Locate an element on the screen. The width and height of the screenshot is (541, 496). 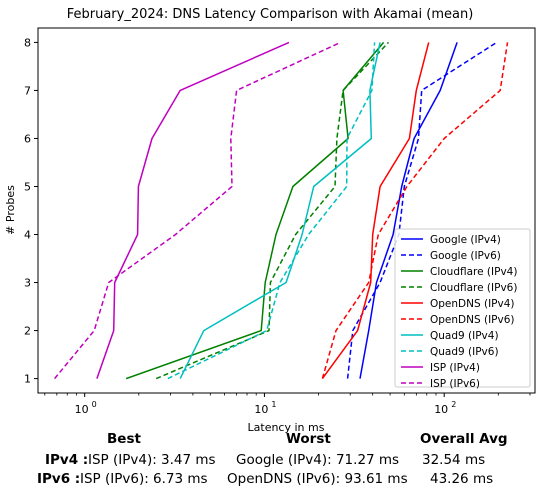
x-axis-ticks: 10 0 10 1 10 2 is located at coordinates (287, 404).